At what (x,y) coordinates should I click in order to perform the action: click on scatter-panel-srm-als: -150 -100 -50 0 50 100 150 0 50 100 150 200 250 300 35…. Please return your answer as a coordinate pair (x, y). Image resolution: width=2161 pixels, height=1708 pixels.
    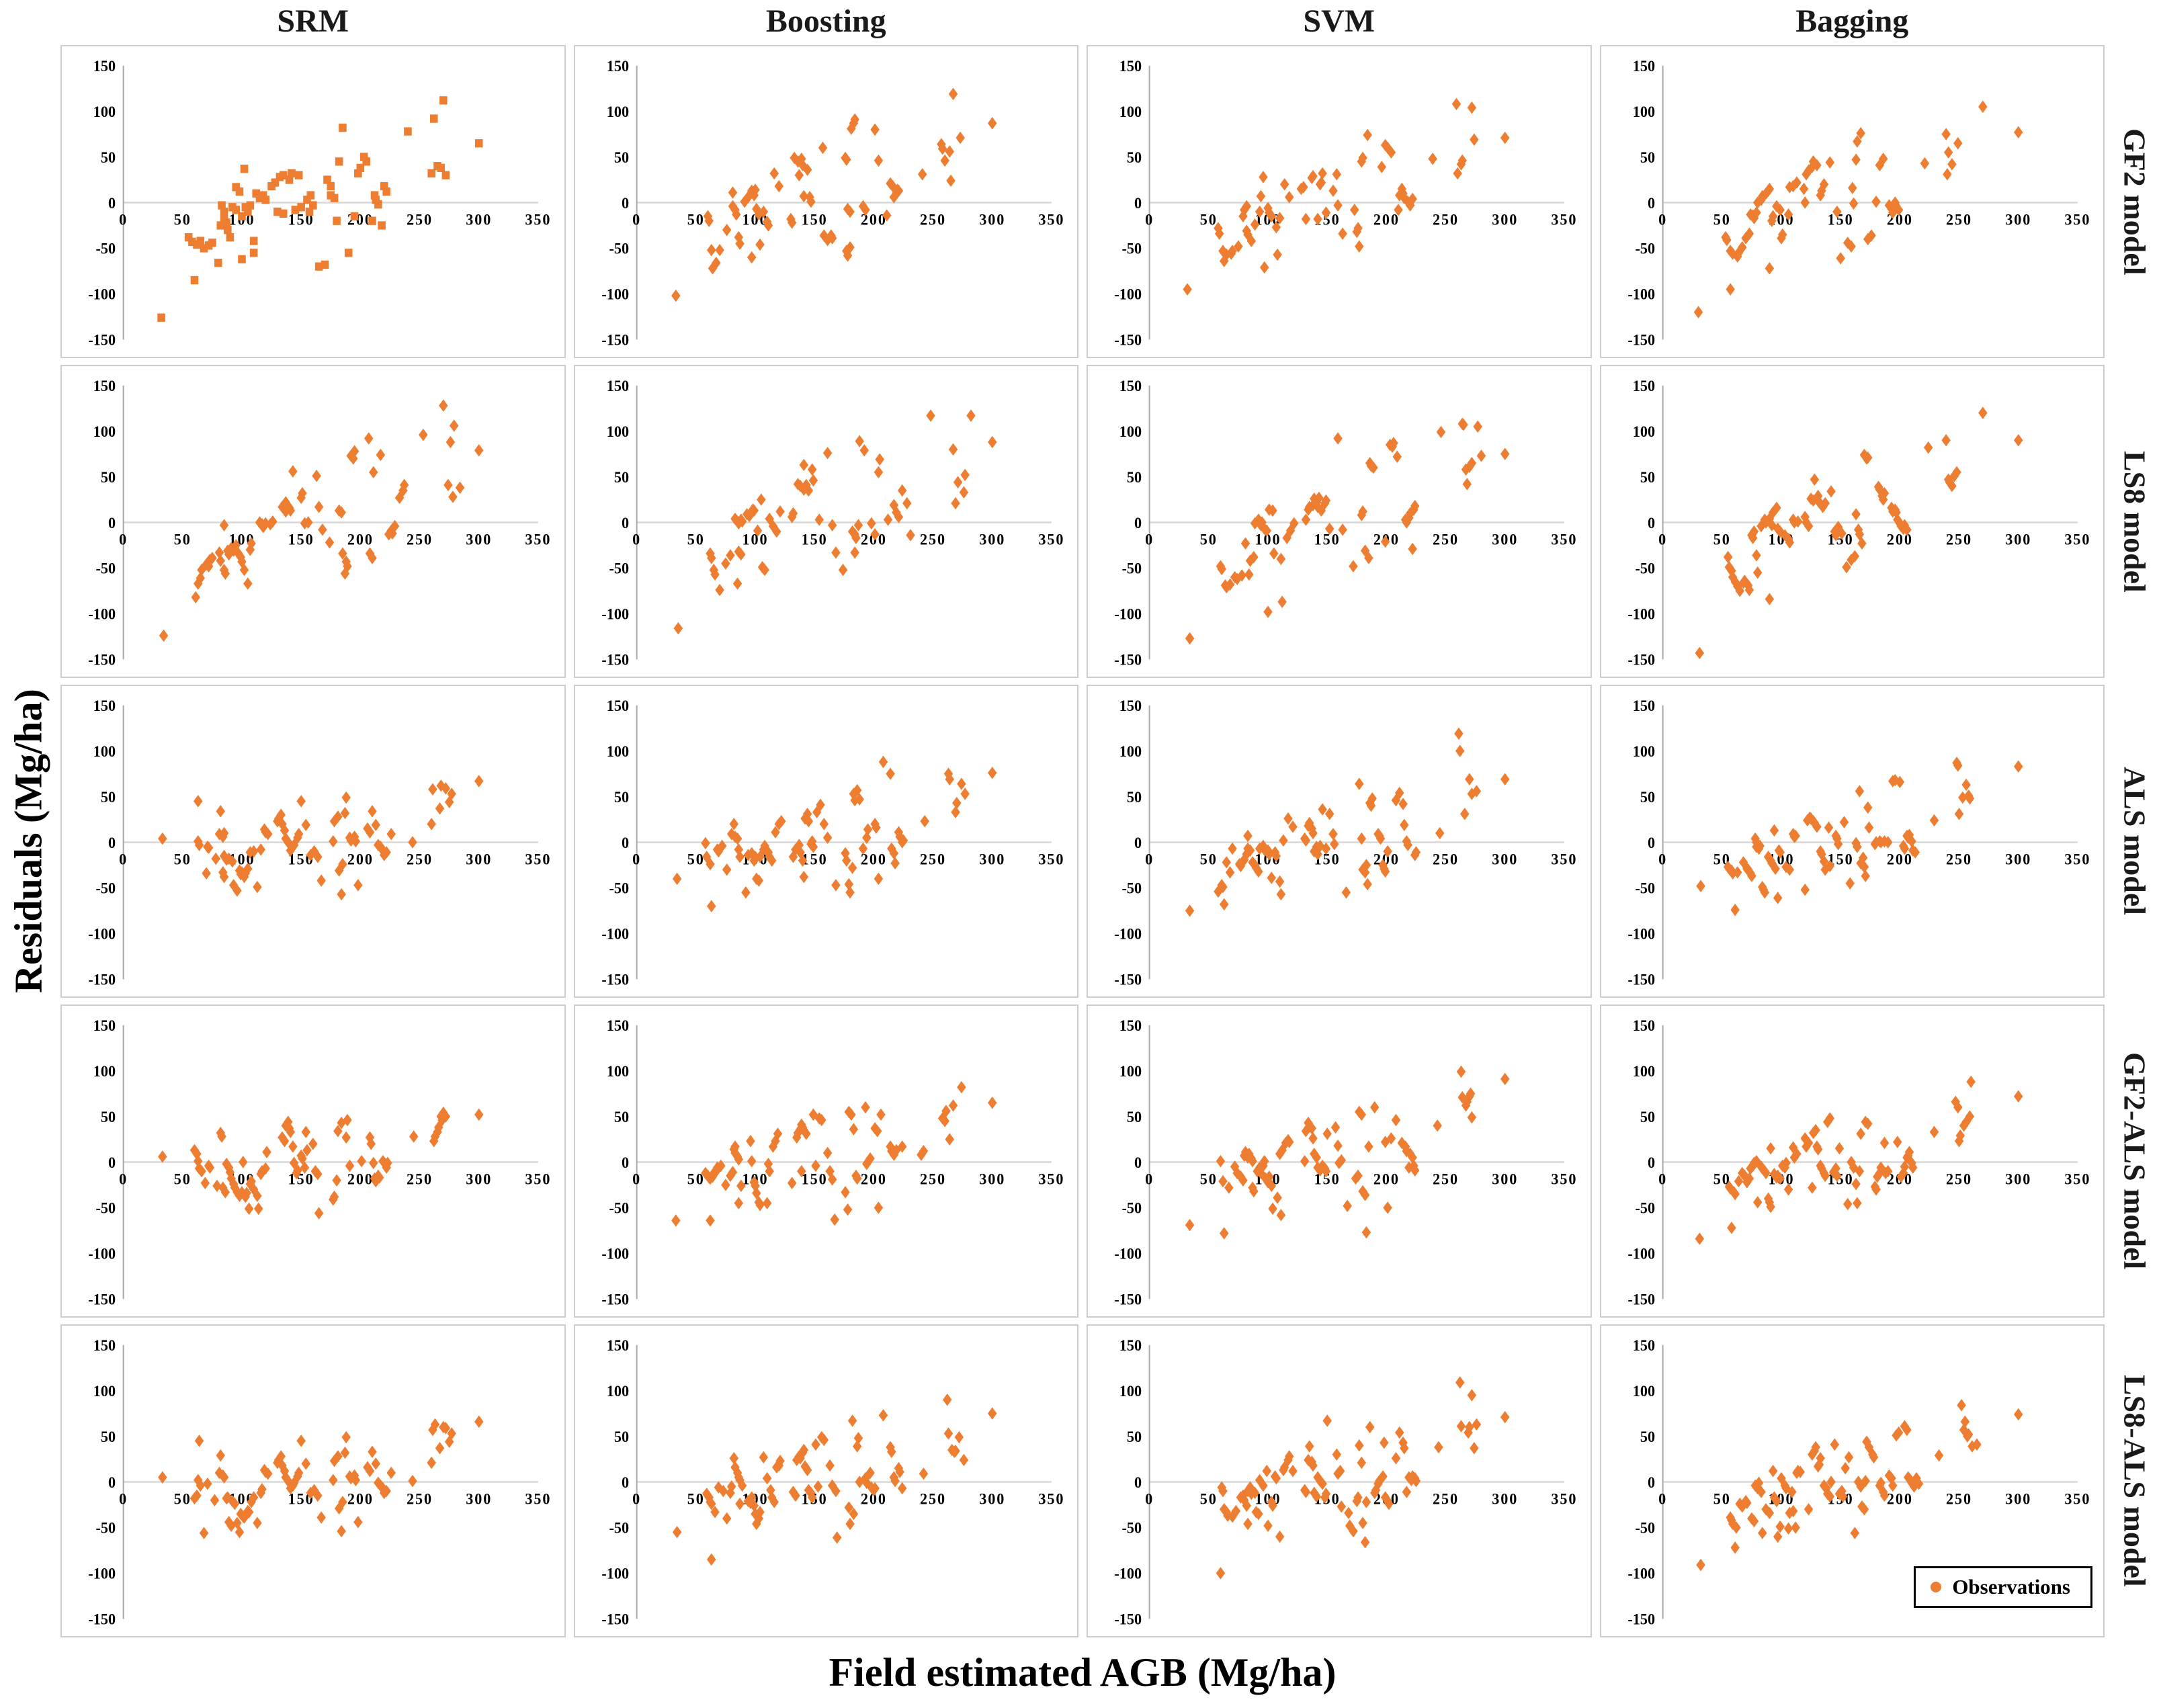
    Looking at the image, I should click on (313, 841).